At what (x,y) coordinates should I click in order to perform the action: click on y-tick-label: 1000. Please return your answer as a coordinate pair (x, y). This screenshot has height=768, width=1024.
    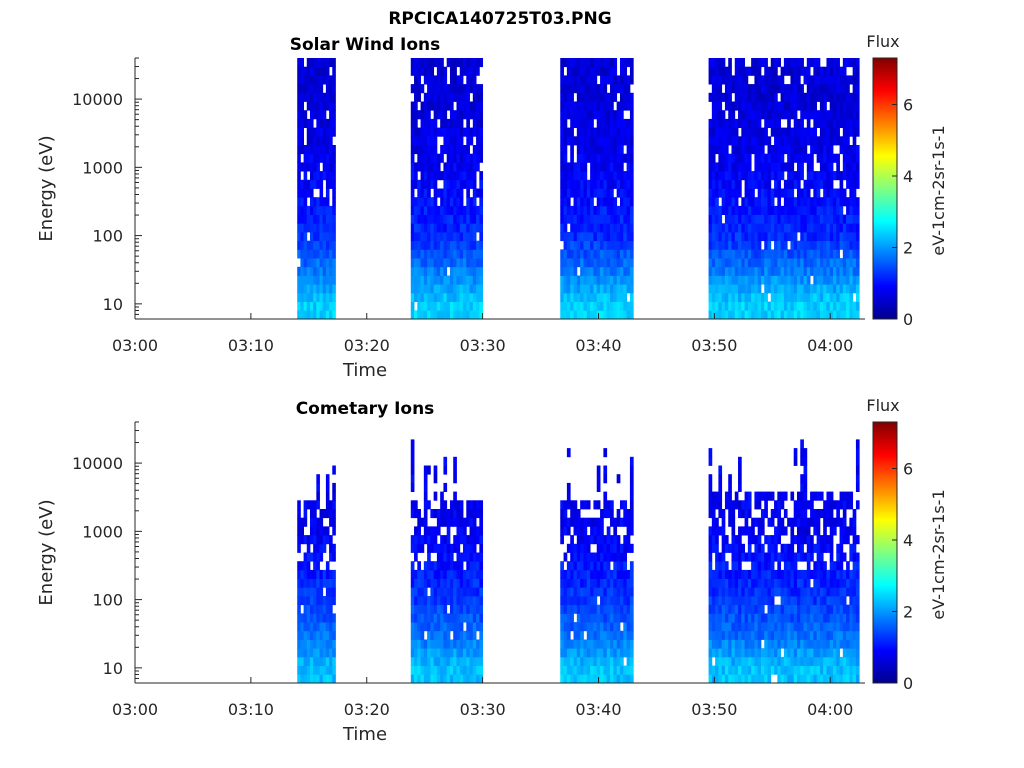
    Looking at the image, I should click on (102, 167).